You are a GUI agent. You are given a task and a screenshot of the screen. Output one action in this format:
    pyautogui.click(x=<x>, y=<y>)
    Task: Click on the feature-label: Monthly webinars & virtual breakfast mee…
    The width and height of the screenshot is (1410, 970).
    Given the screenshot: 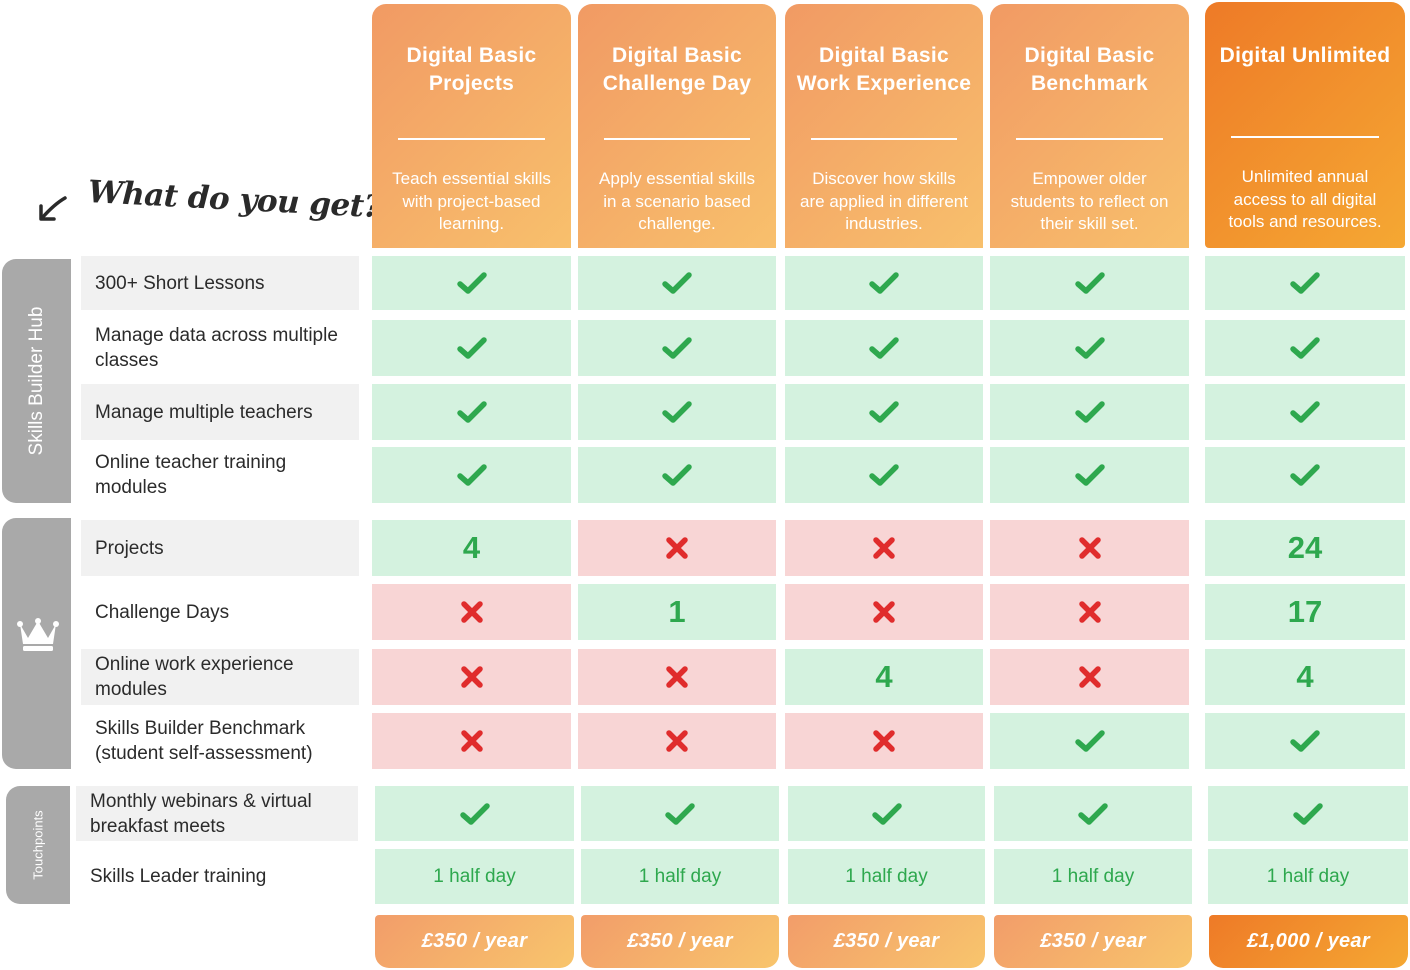 What is the action you would take?
    pyautogui.click(x=217, y=813)
    